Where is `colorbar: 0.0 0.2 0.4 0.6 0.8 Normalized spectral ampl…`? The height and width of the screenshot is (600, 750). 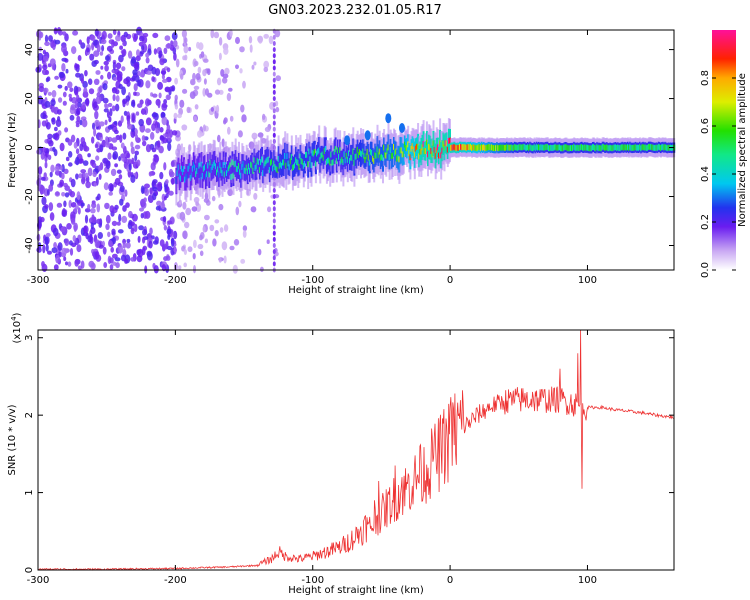
colorbar: 0.0 0.2 0.4 0.6 0.8 Normalized spectral ampl… is located at coordinates (724, 154).